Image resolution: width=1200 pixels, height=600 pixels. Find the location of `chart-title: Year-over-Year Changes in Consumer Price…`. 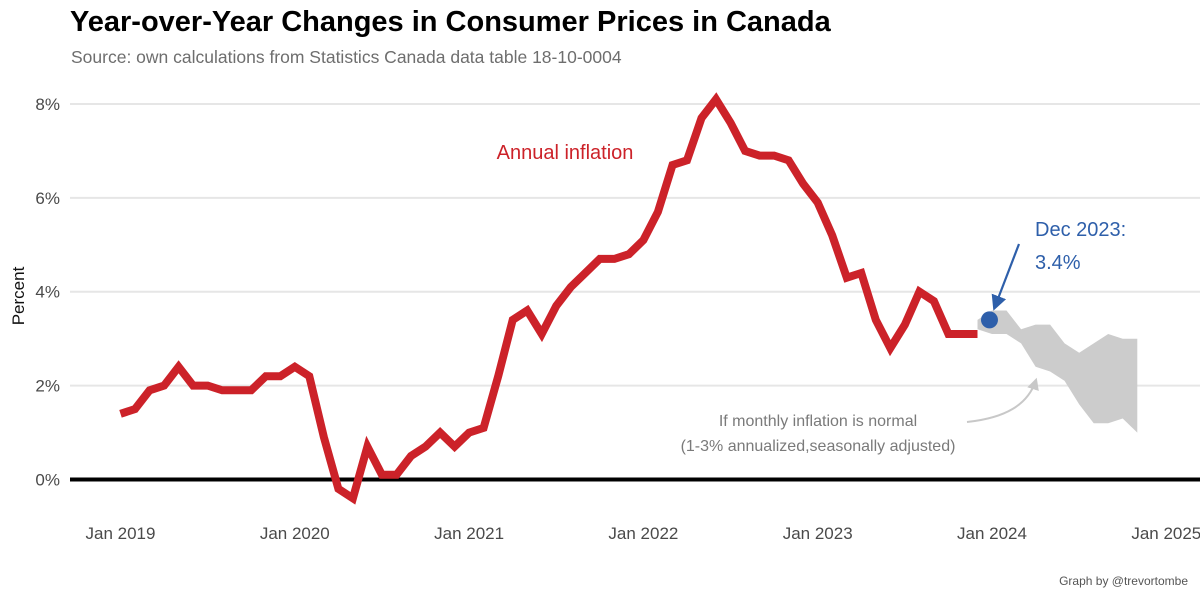

chart-title: Year-over-Year Changes in Consumer Price… is located at coordinates (450, 22).